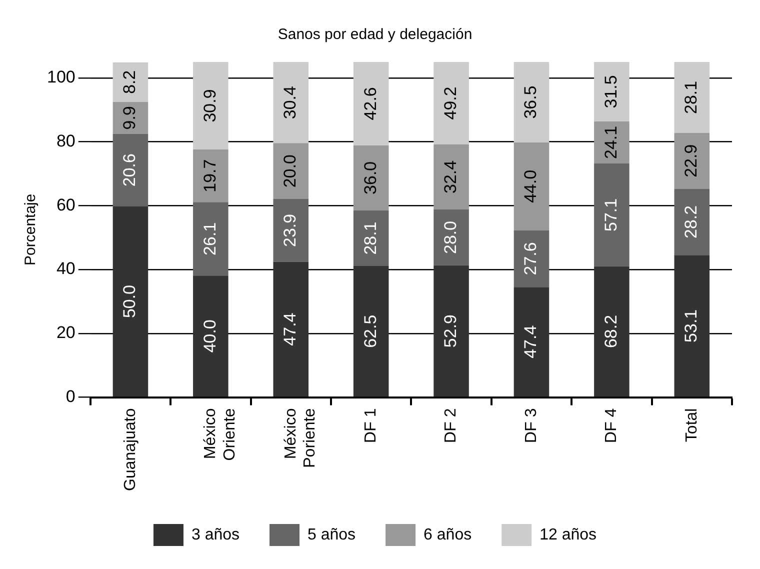 This screenshot has height=569, width=760. I want to click on legend-label: 12 años, so click(568, 535).